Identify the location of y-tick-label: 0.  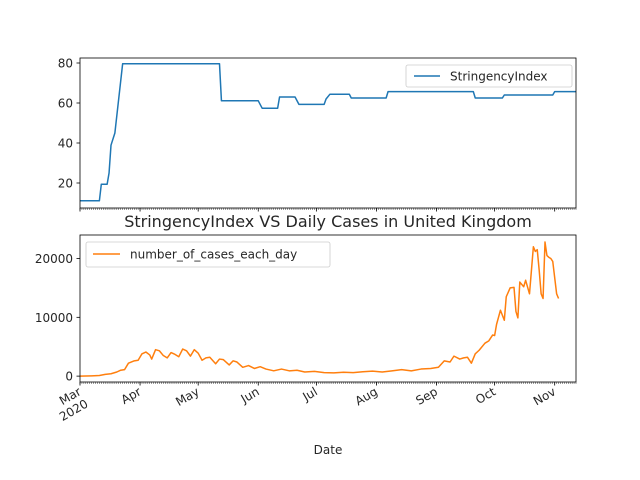
(69, 377).